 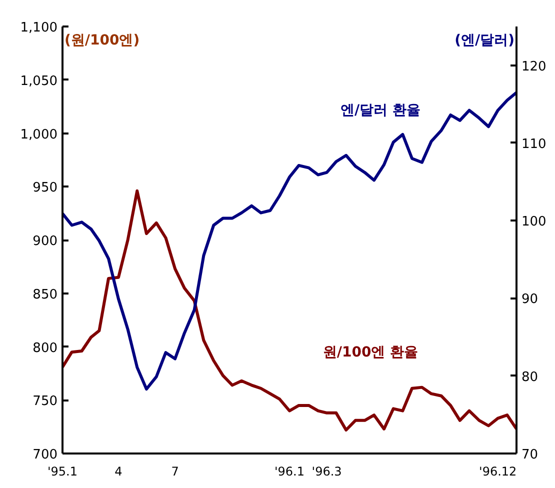 What do you see at coordinates (327, 471) in the screenshot?
I see `x-tick-label: '96.3` at bounding box center [327, 471].